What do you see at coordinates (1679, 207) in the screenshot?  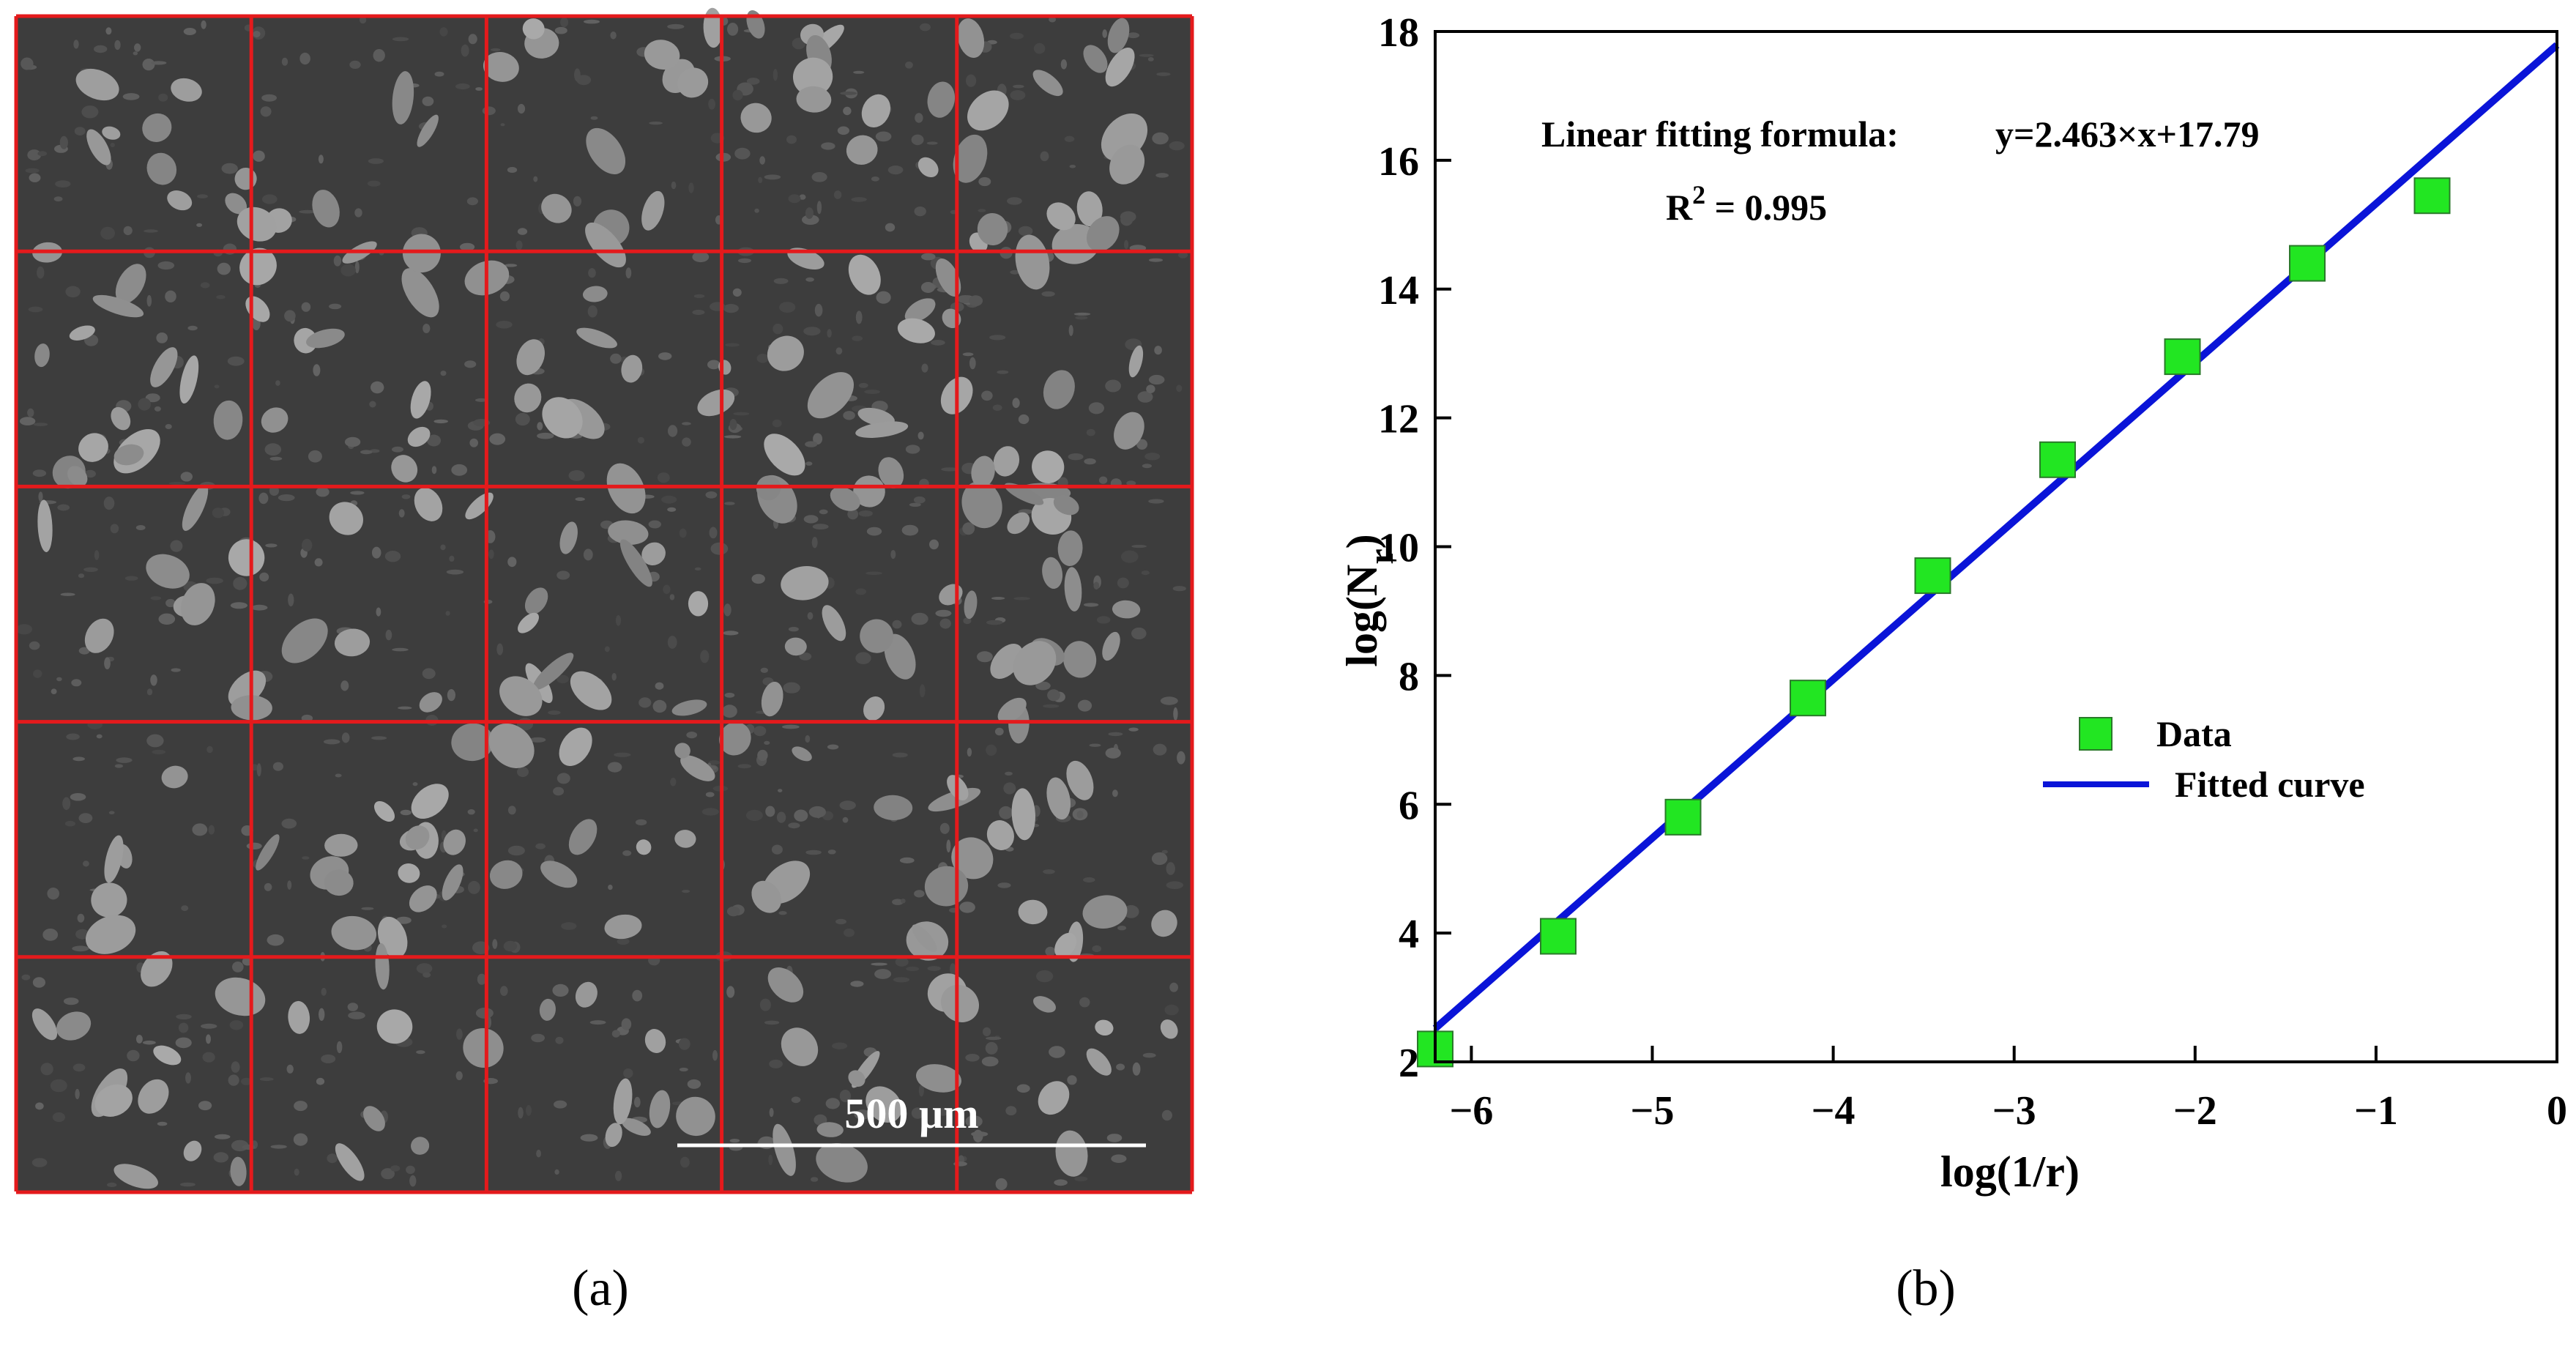 I see `r2-main: R` at bounding box center [1679, 207].